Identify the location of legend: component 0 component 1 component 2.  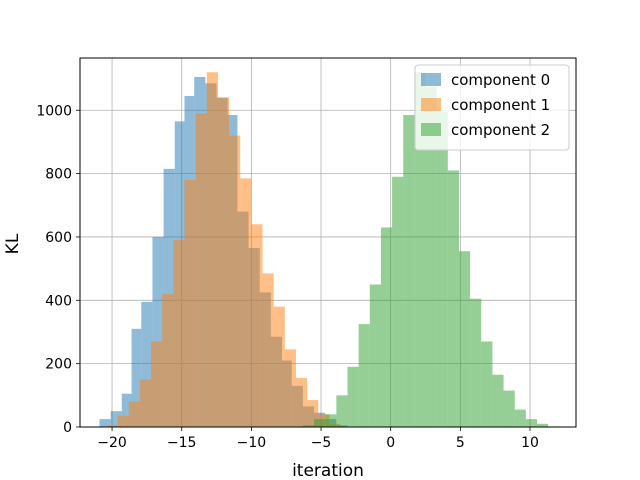
(492, 107).